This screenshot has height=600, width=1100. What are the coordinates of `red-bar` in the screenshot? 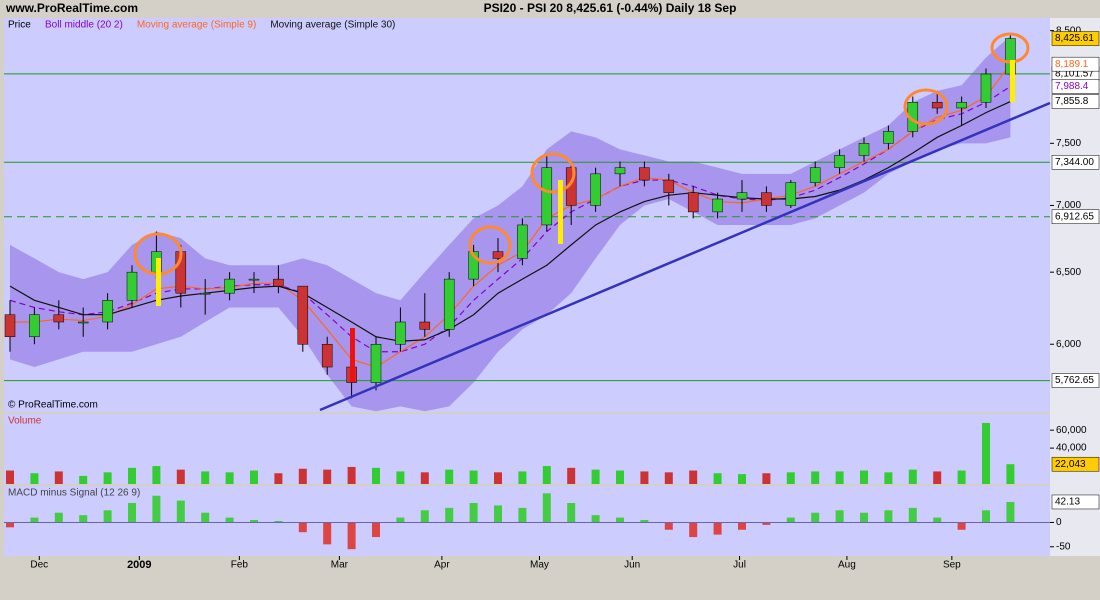 It's located at (352, 355).